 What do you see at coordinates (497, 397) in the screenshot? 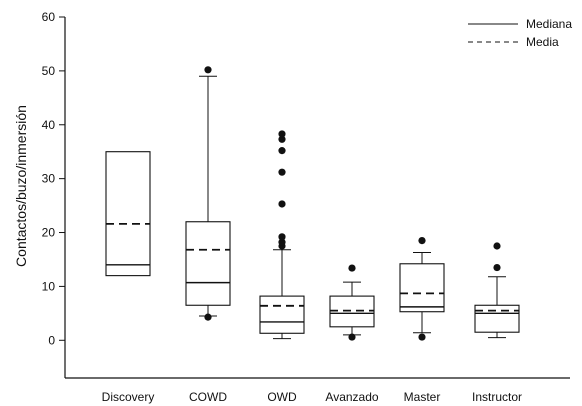
I see `x-tick-label: Instructor` at bounding box center [497, 397].